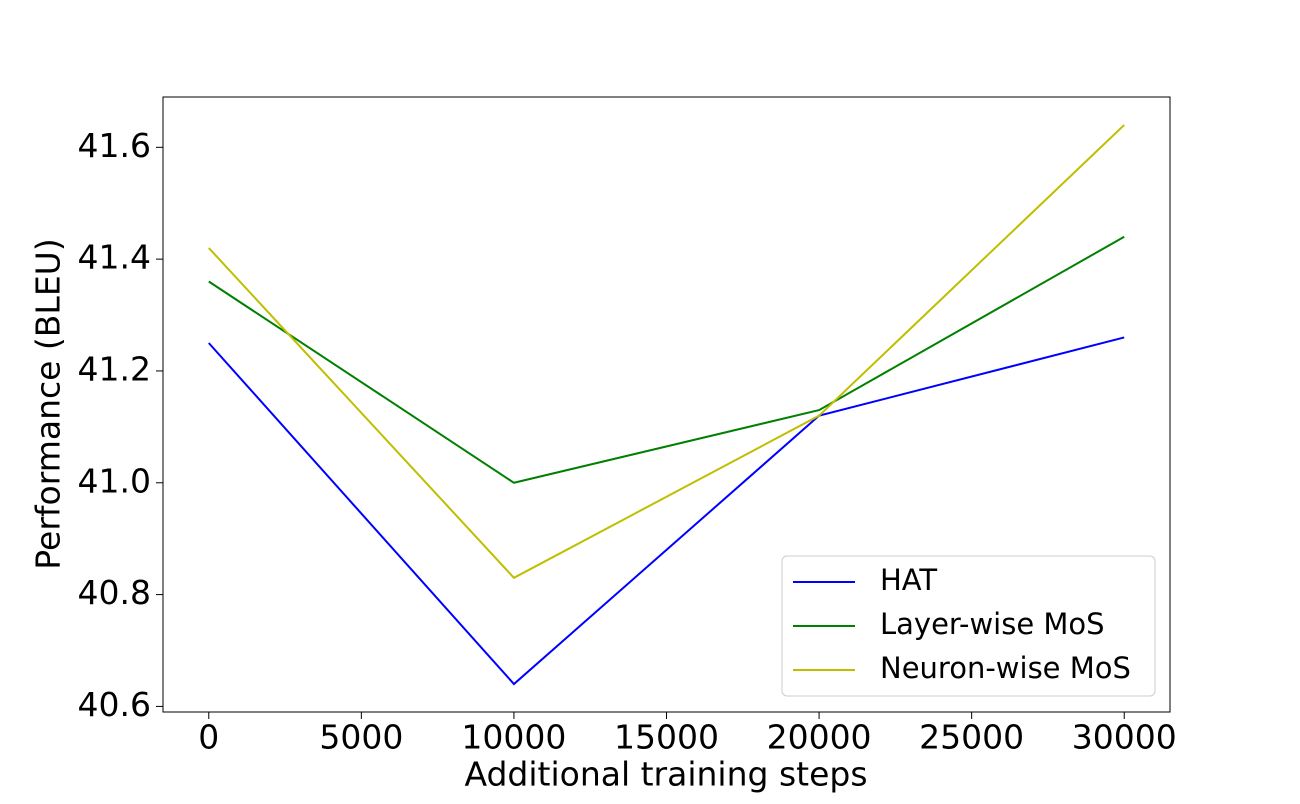 This screenshot has width=1300, height=804. I want to click on legend-label: HAT, so click(908, 580).